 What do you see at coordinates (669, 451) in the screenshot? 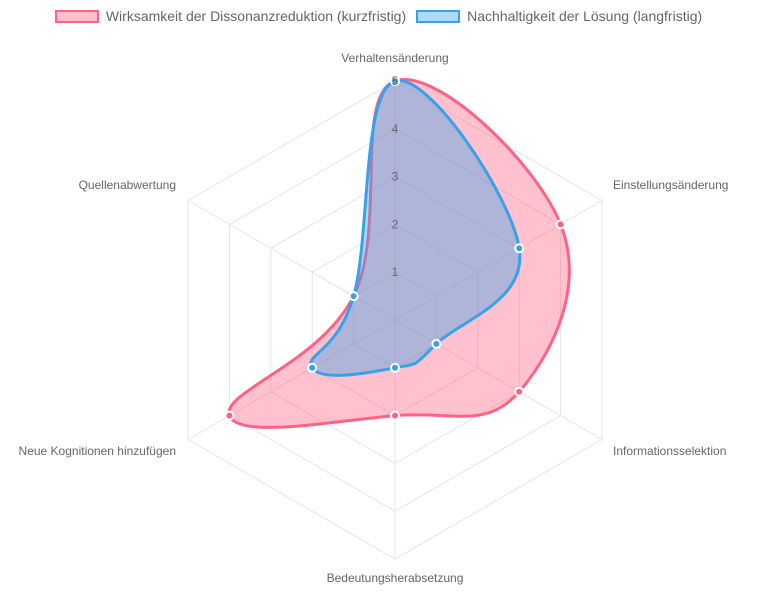
I see `axis-label: Informationsselektion` at bounding box center [669, 451].